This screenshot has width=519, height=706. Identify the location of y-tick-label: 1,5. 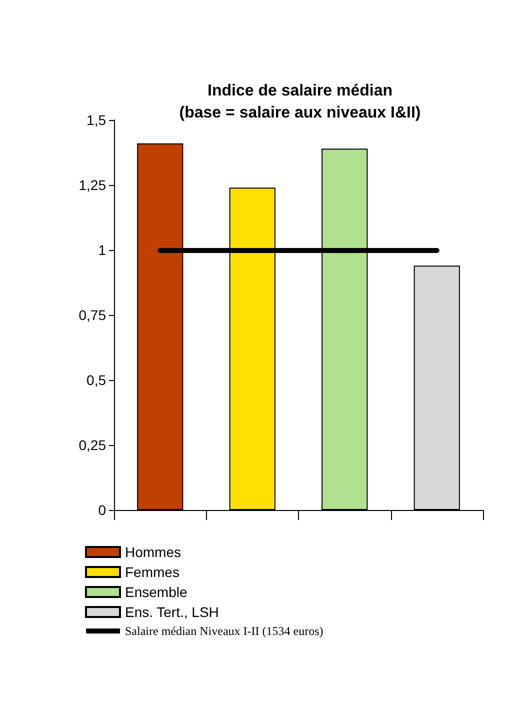
(96, 120).